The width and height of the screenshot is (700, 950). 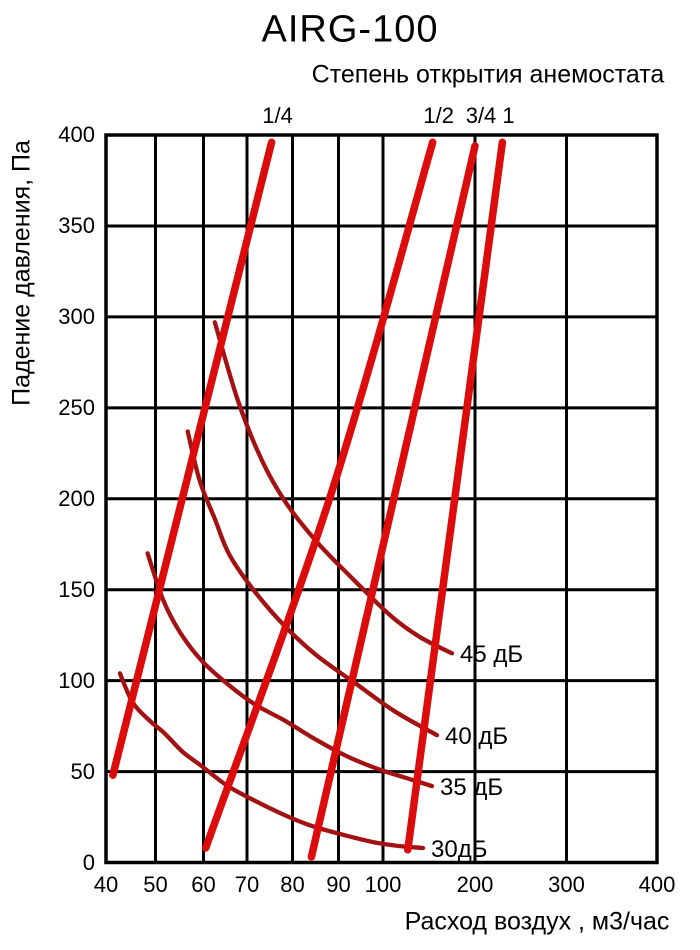 I want to click on chart-title: AIRG-100, so click(x=350, y=29).